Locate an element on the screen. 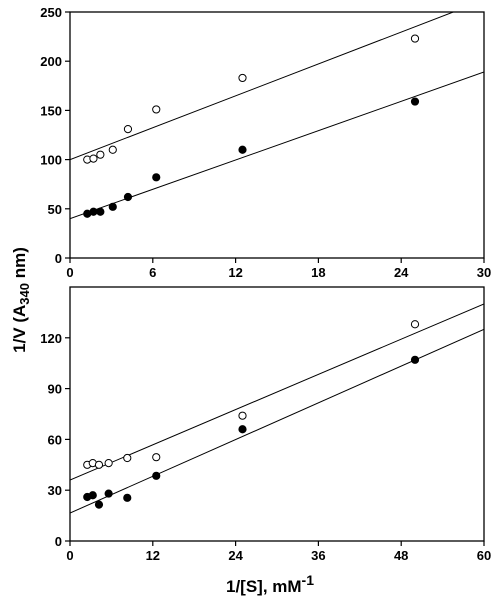 This screenshot has width=500, height=606. y-axis-title: 1/V (A340 nm) is located at coordinates (21, 300).